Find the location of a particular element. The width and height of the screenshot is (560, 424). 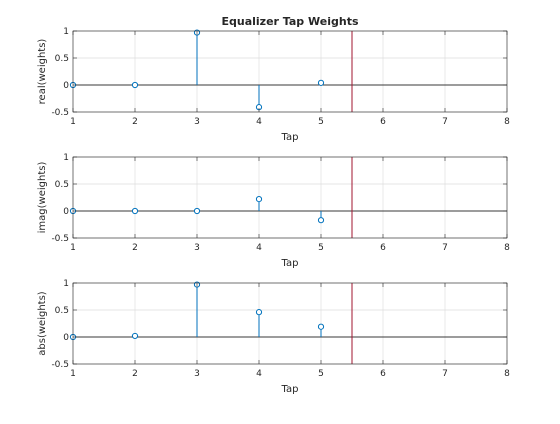

figure-title: Equalizer Tap Weights is located at coordinates (290, 21).